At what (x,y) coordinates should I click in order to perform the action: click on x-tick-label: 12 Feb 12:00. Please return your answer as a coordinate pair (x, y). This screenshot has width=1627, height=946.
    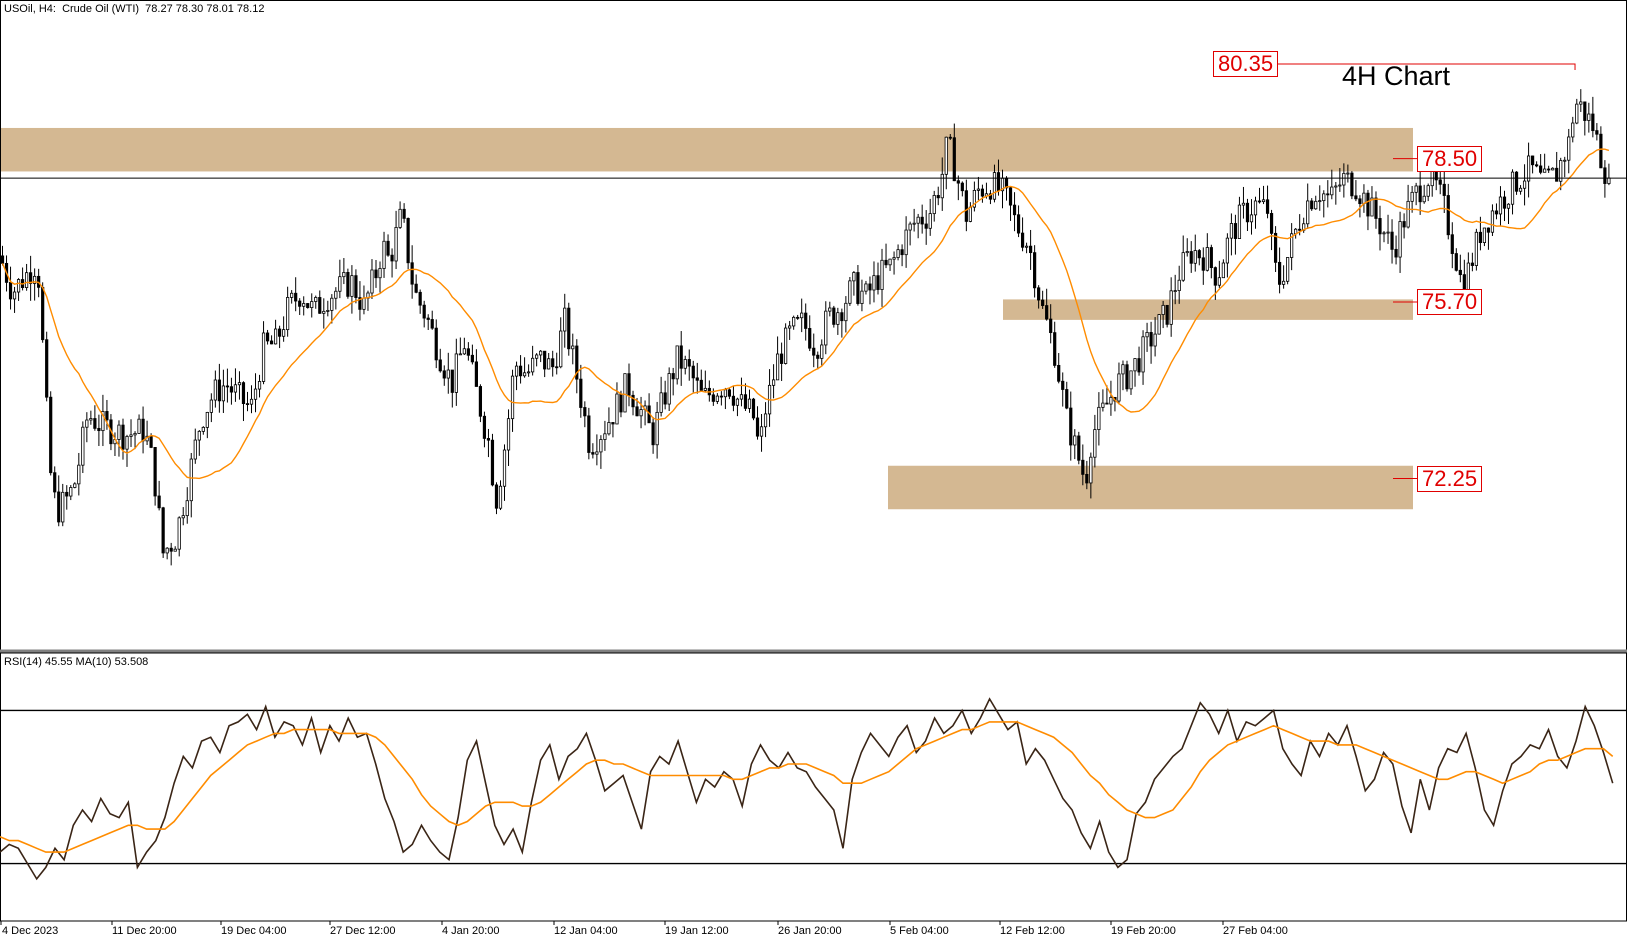
    Looking at the image, I should click on (1032, 931).